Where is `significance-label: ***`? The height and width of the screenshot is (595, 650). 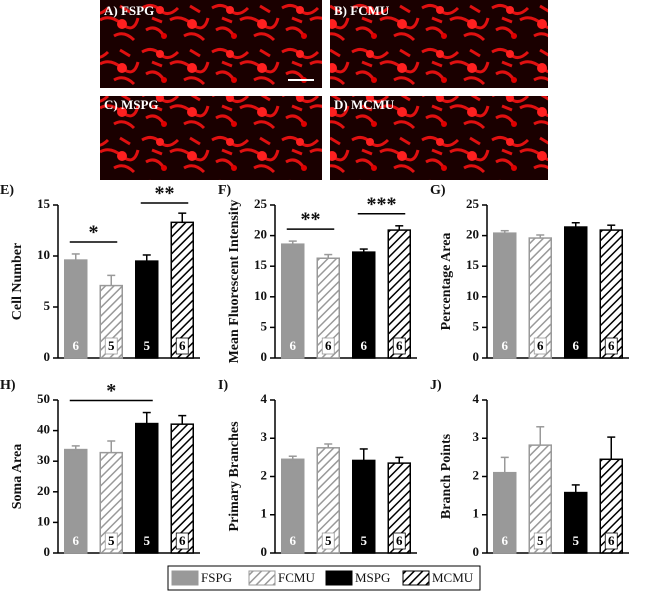
significance-label: *** is located at coordinates (382, 204).